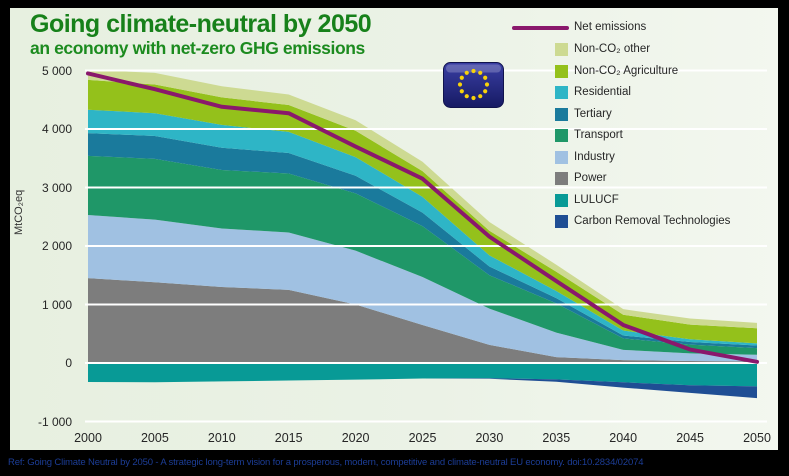 The image size is (789, 476). I want to click on x-axis-tick-label: 2015, so click(288, 438).